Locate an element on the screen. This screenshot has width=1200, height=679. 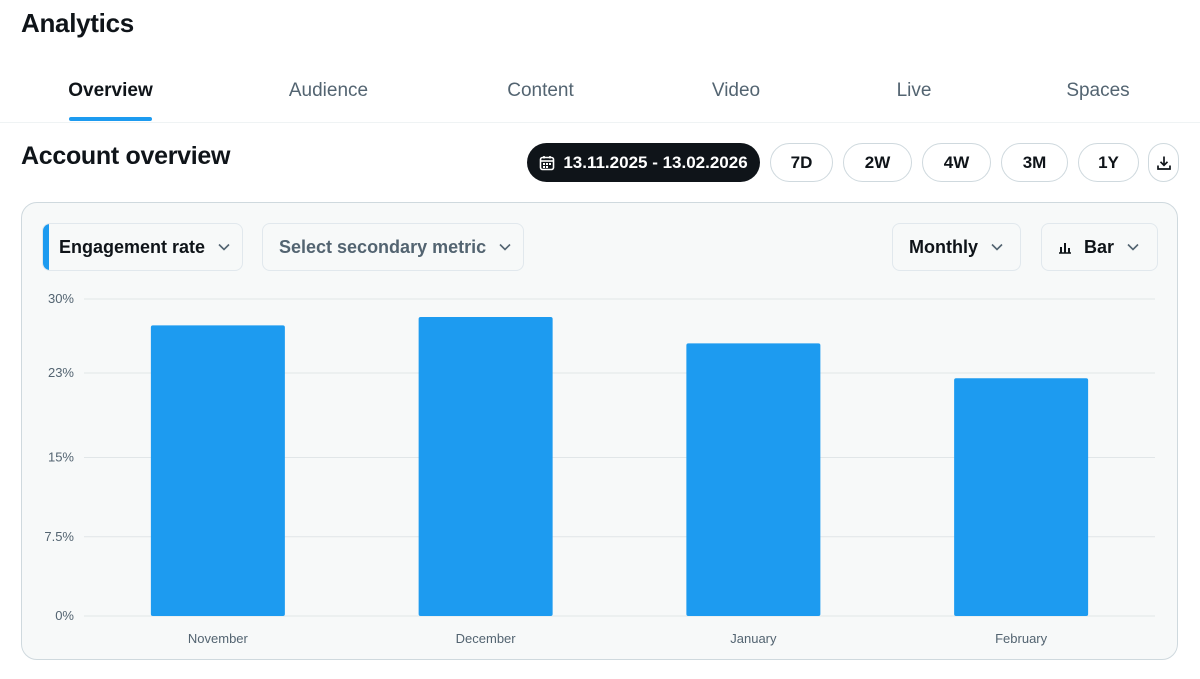
x-tick-label: January is located at coordinates (753, 638).